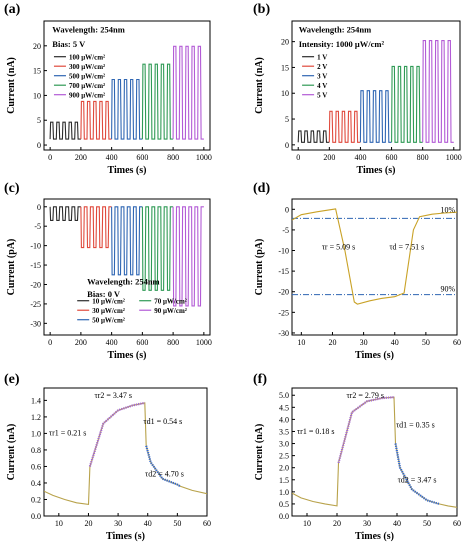 The height and width of the screenshot is (555, 466). What do you see at coordinates (284, 419) in the screenshot?
I see `y-tick-label: 4.0` at bounding box center [284, 419].